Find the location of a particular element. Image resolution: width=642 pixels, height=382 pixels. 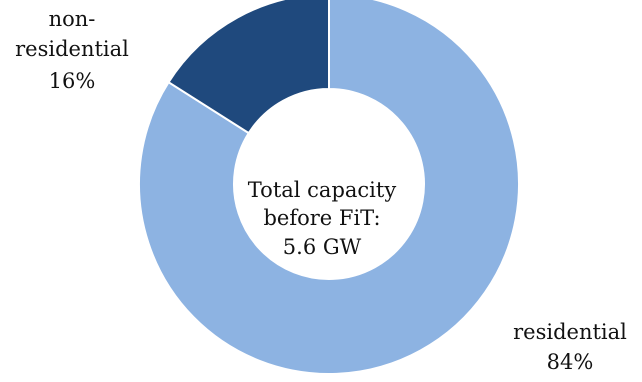

donut-slice-non-residential is located at coordinates (248, 67).